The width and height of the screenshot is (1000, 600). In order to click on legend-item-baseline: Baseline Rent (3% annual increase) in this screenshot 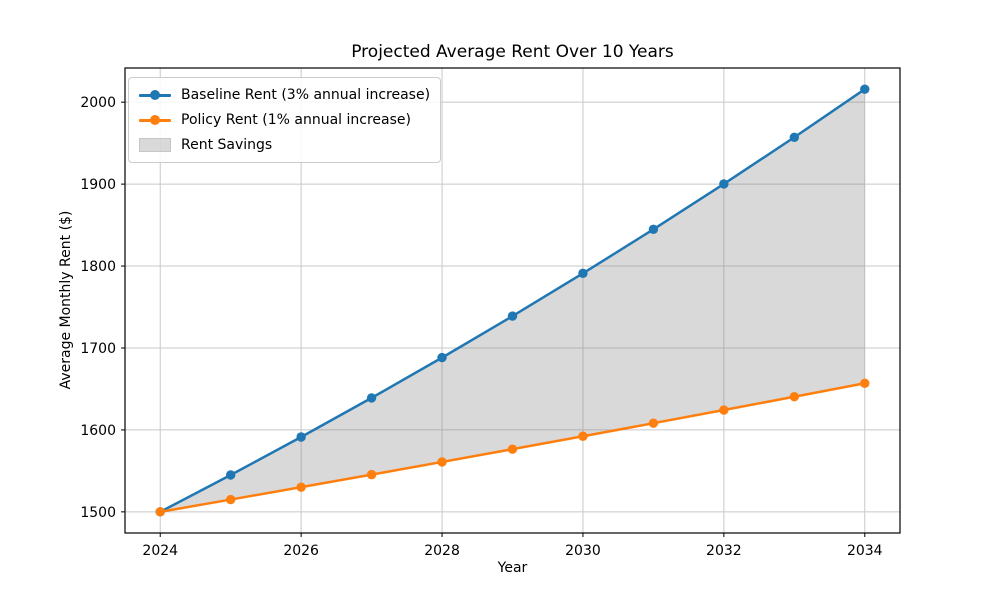, I will do `click(284, 95)`.